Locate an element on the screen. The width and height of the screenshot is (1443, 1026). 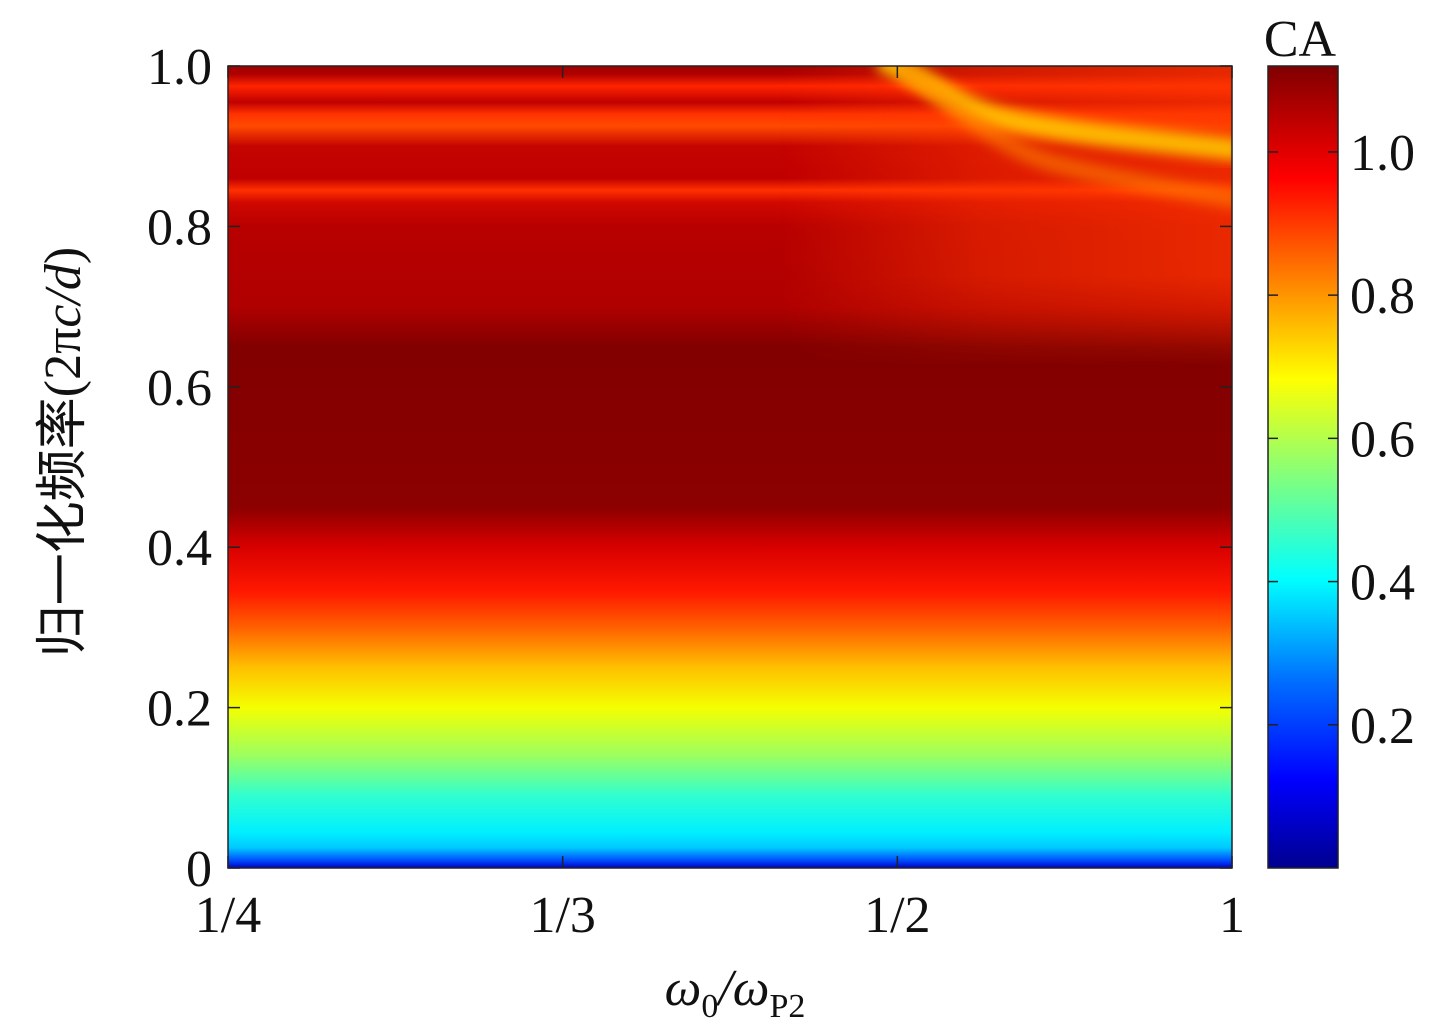
y-tick-label: 0 is located at coordinates (199, 869).